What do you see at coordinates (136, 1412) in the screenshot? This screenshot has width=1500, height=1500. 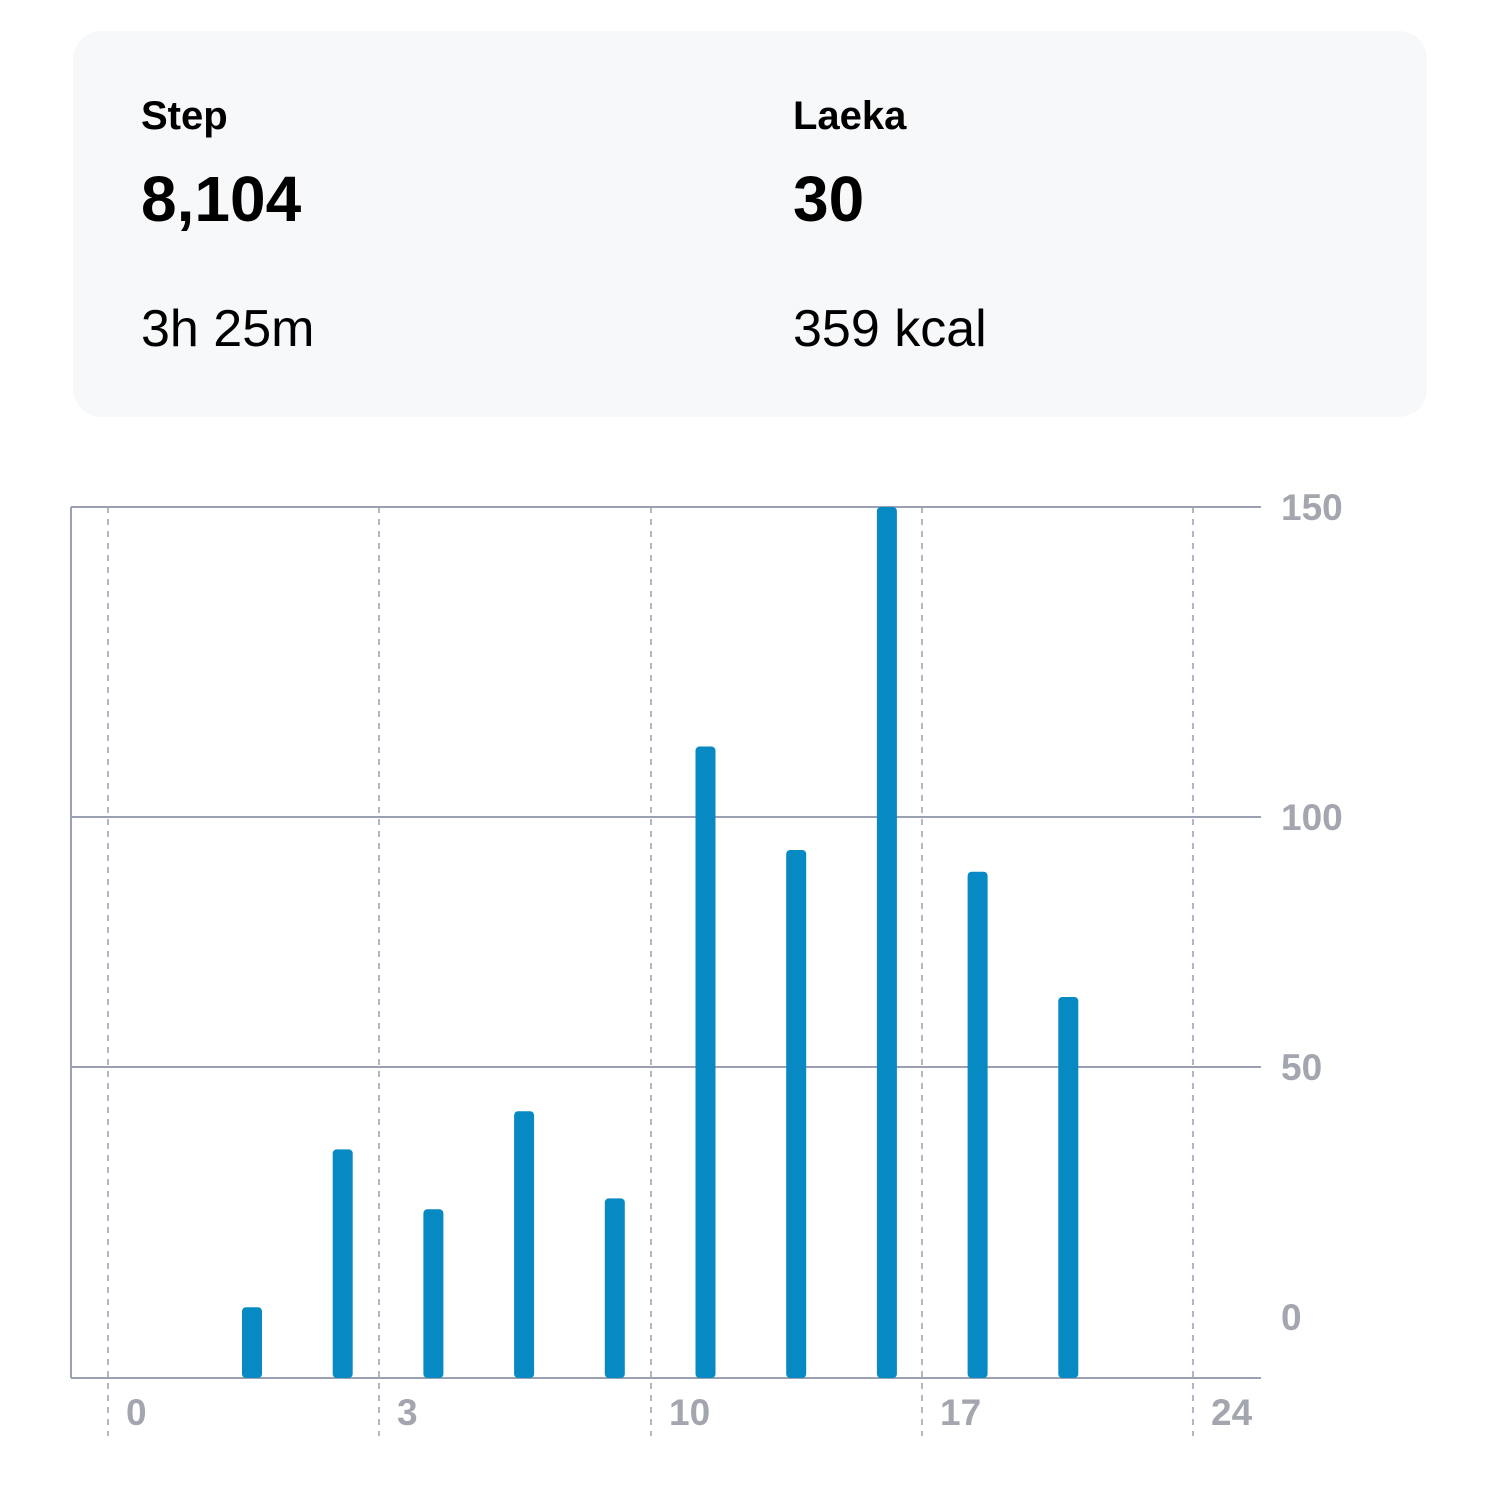 I see `x-tick-label: 0` at bounding box center [136, 1412].